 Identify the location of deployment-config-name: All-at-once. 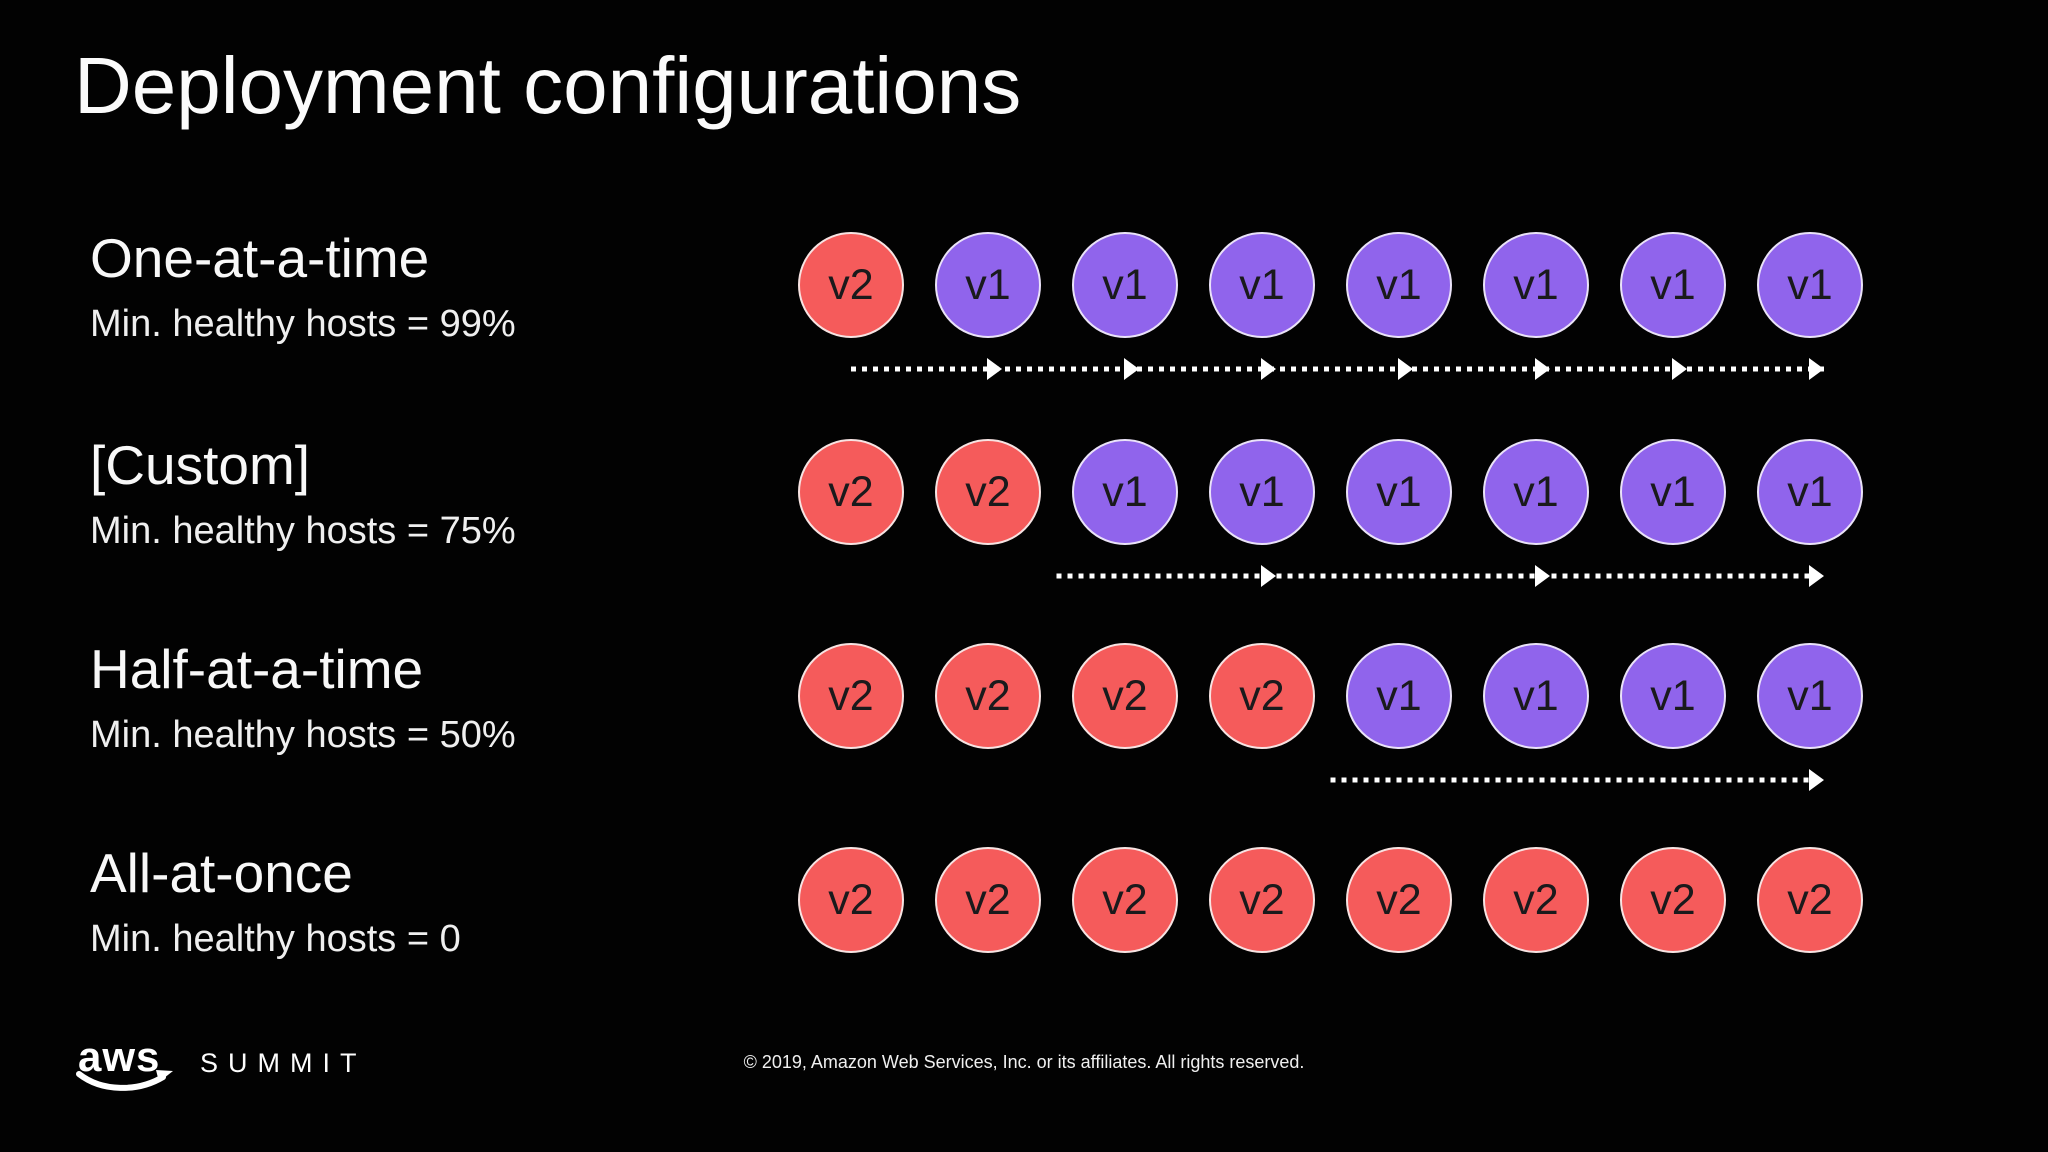
(221, 873).